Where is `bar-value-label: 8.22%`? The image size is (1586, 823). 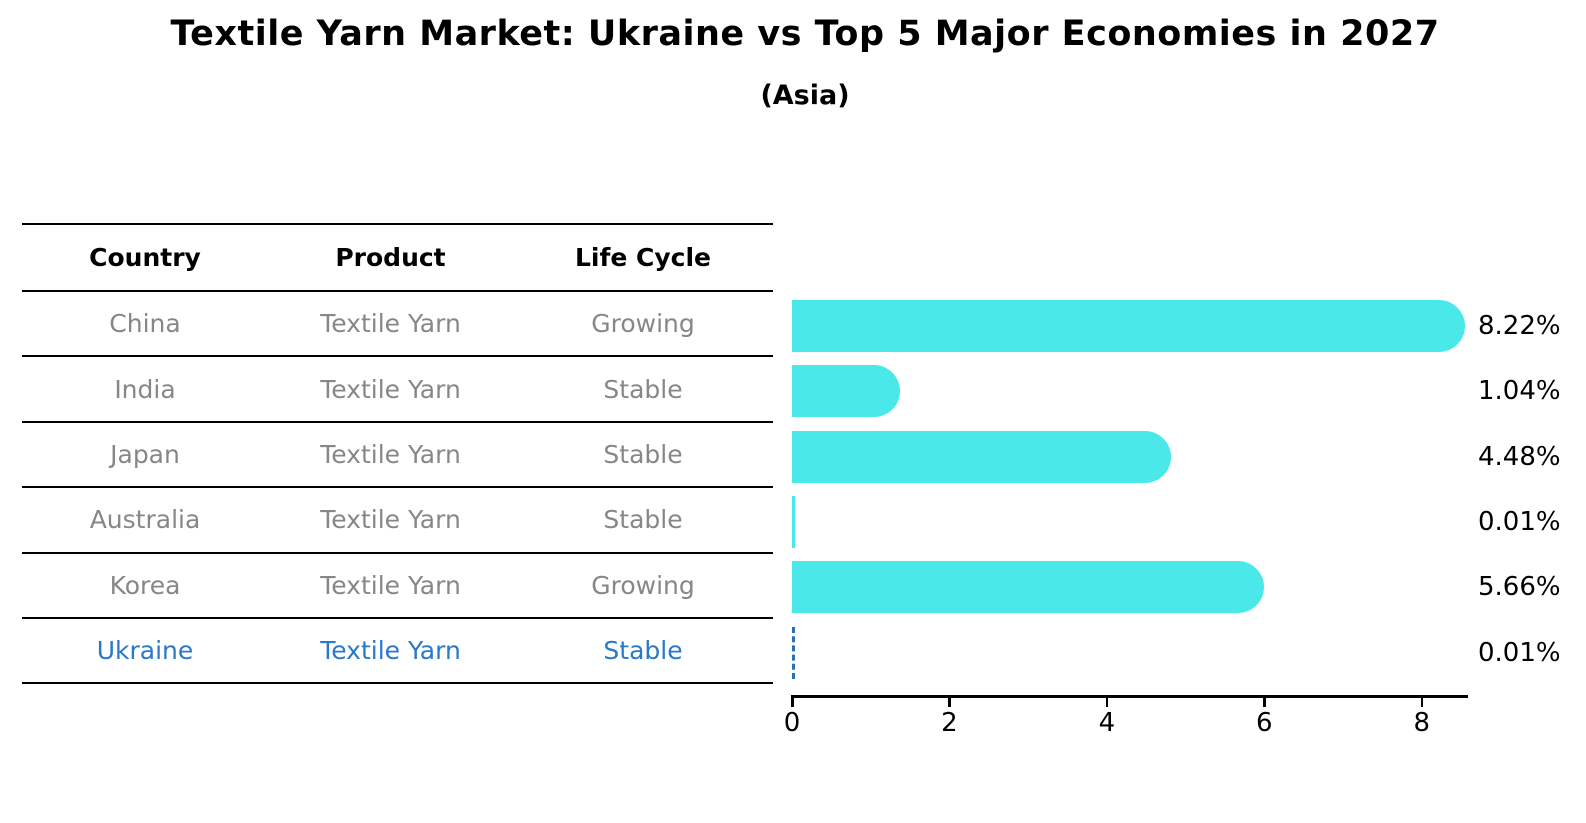
bar-value-label: 8.22% is located at coordinates (1519, 326).